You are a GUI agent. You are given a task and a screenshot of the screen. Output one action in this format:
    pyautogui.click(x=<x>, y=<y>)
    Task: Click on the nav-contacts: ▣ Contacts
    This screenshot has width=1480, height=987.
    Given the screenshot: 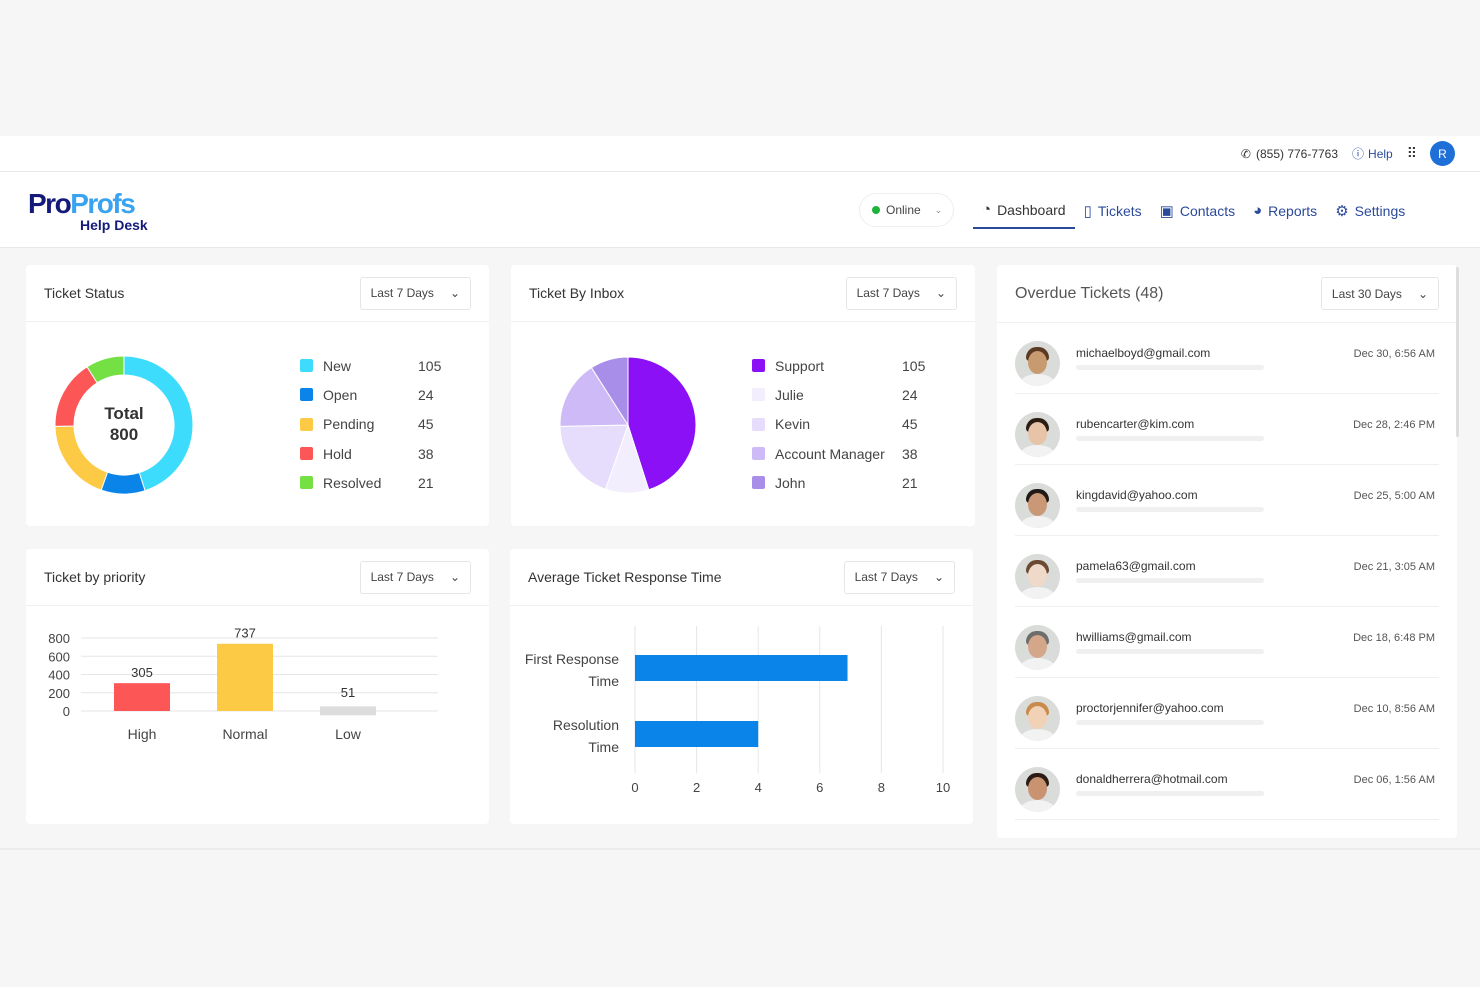 What is the action you would take?
    pyautogui.click(x=1197, y=211)
    